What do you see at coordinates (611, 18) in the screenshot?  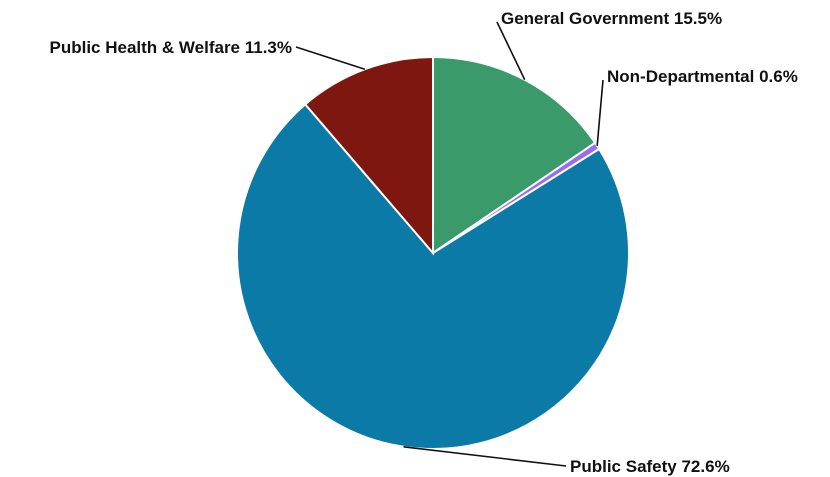 I see `slice-label-general-government: General Government 15.5%` at bounding box center [611, 18].